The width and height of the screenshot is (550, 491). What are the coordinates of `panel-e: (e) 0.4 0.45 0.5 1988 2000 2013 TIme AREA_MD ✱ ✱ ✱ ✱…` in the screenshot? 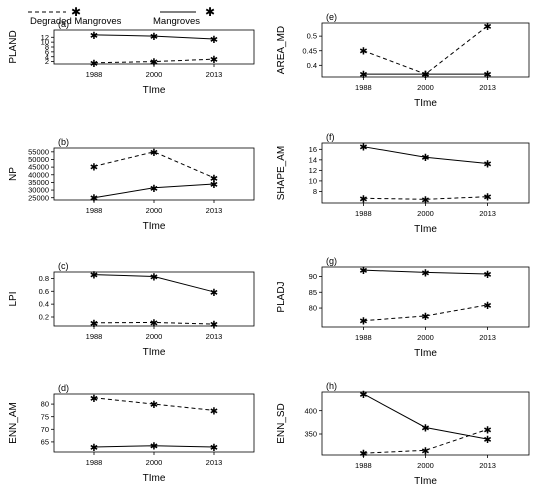 It's located at (403, 60).